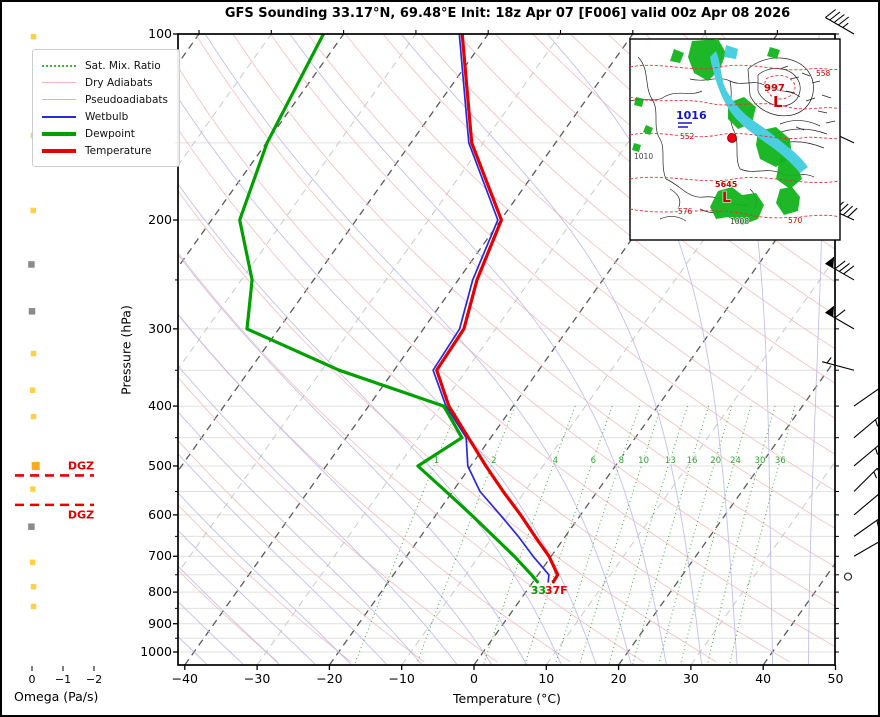  What do you see at coordinates (160, 514) in the screenshot?
I see `pressure-tick-label: 600` at bounding box center [160, 514].